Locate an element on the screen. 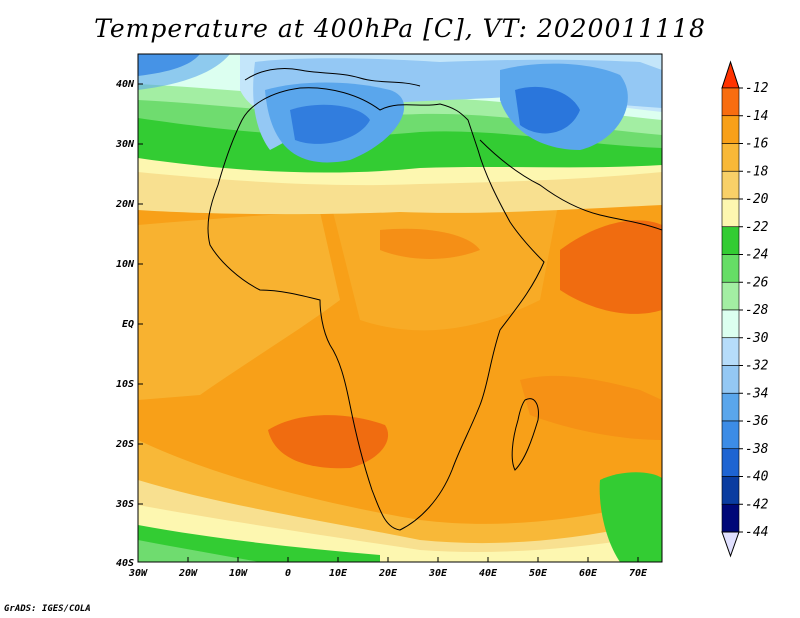  region-warm-band-west is located at coordinates (239, 306).